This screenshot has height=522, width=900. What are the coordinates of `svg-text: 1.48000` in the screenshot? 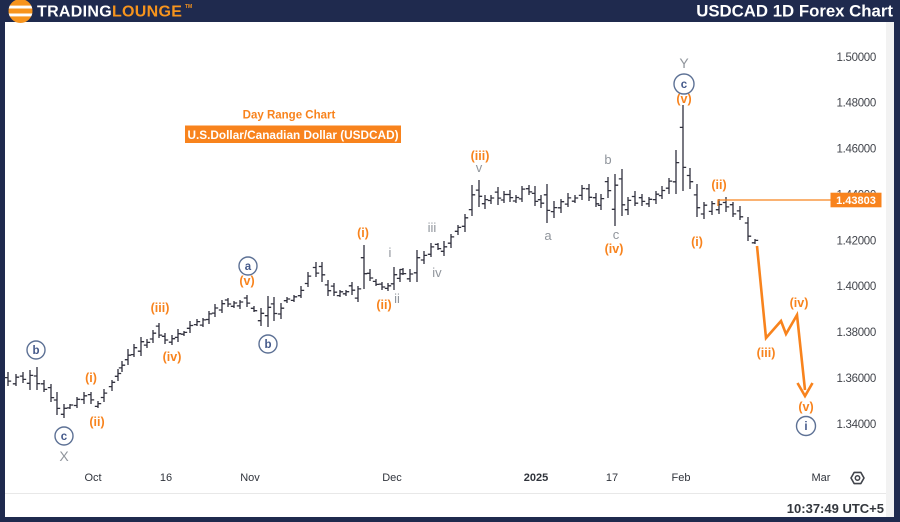 It's located at (856, 104).